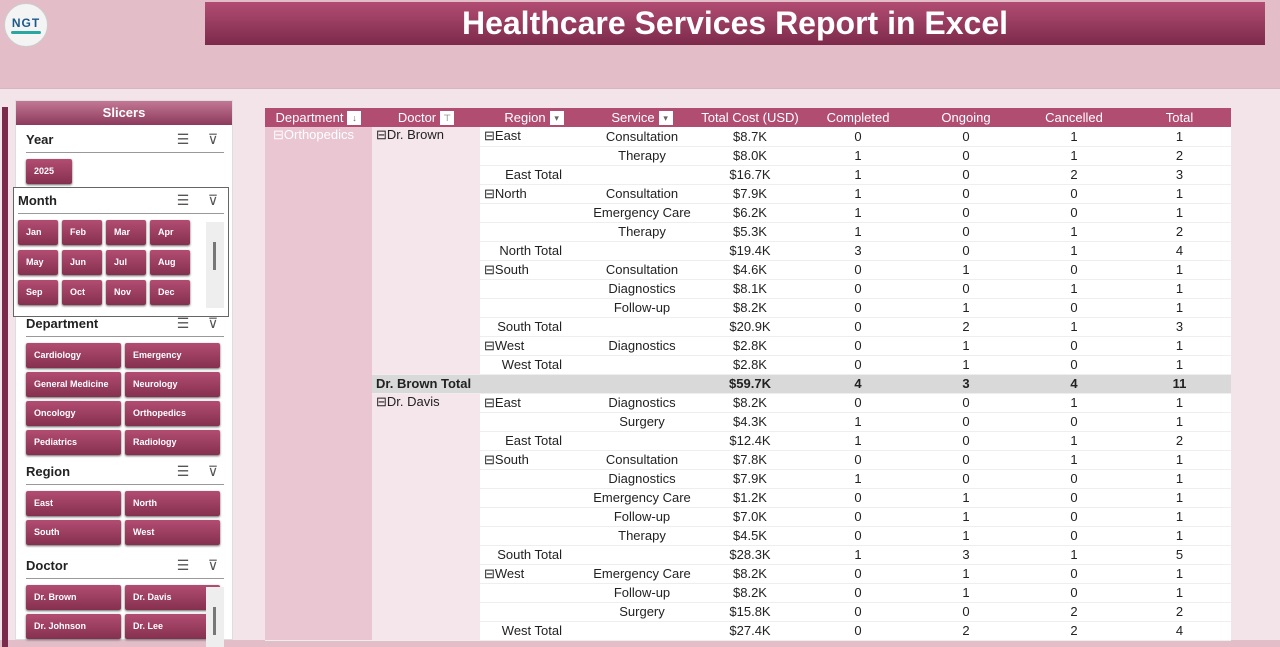  Describe the element at coordinates (172, 442) in the screenshot. I see `slicer-button-radiology: Radiology` at that location.